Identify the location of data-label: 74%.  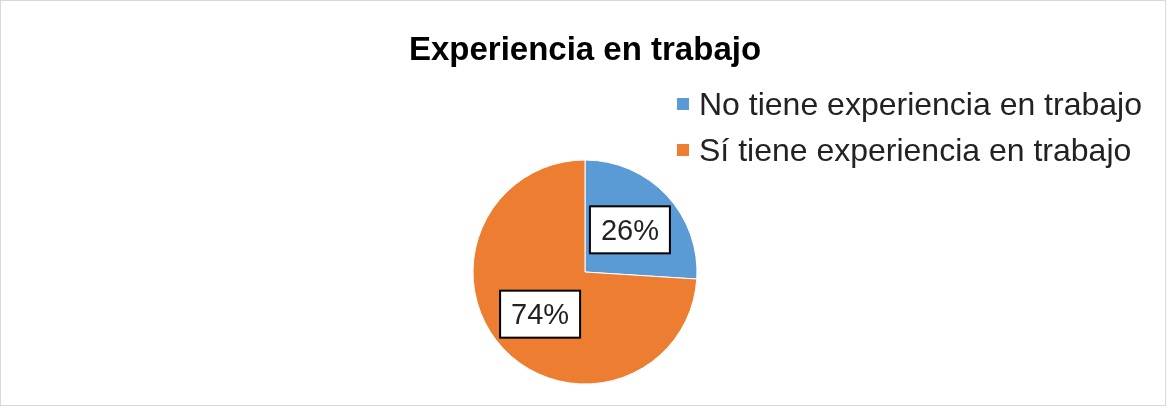
(540, 314).